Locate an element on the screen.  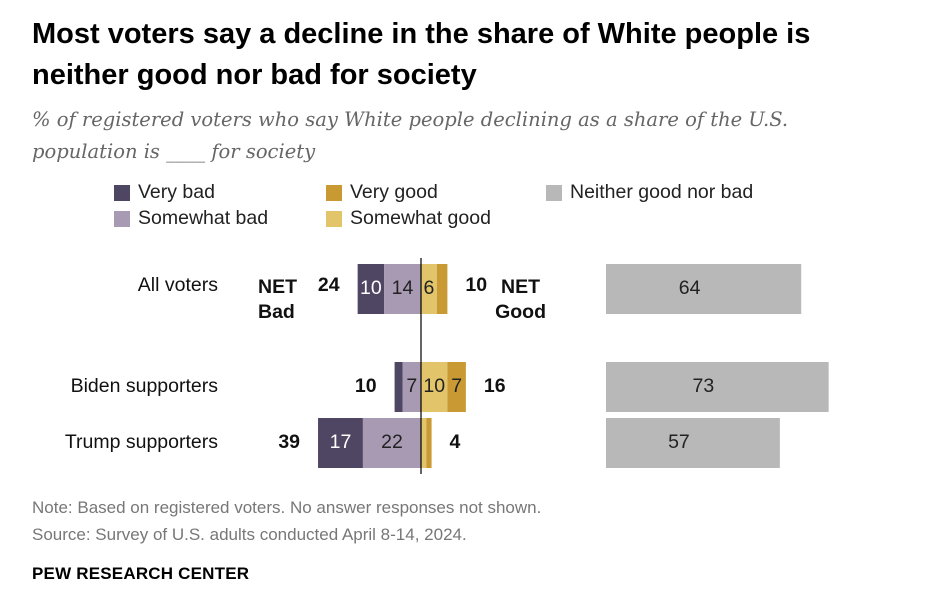
data-label-somewhat-good-all-voters: 6 is located at coordinates (428, 288).